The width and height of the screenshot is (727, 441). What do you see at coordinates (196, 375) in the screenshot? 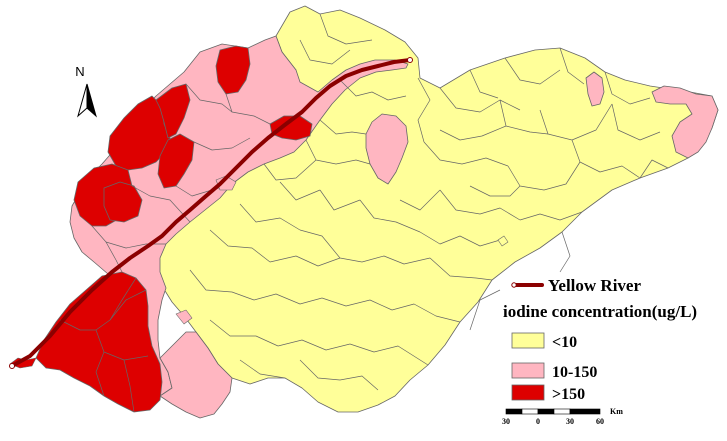
I see `zone-mid-south-strip` at bounding box center [196, 375].